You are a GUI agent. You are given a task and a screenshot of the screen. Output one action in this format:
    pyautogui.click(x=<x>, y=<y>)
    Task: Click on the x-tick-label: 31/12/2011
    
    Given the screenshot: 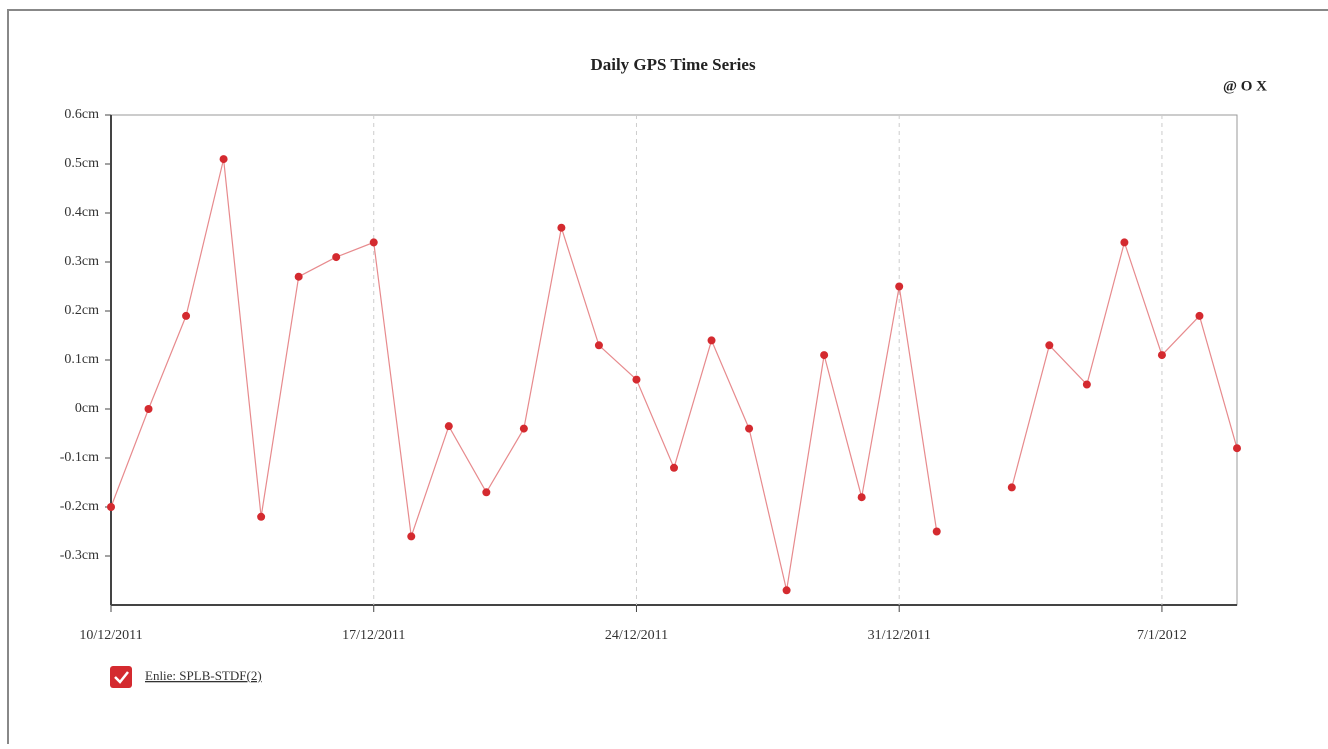 What is the action you would take?
    pyautogui.click(x=899, y=635)
    